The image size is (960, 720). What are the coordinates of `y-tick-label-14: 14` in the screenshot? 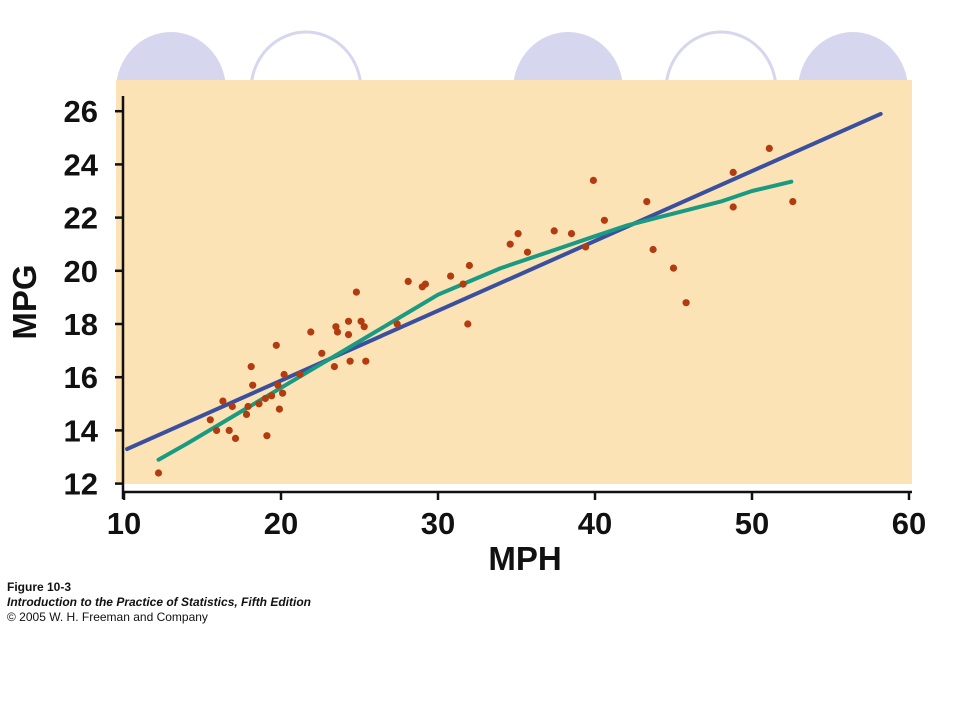 It's located at (81, 430).